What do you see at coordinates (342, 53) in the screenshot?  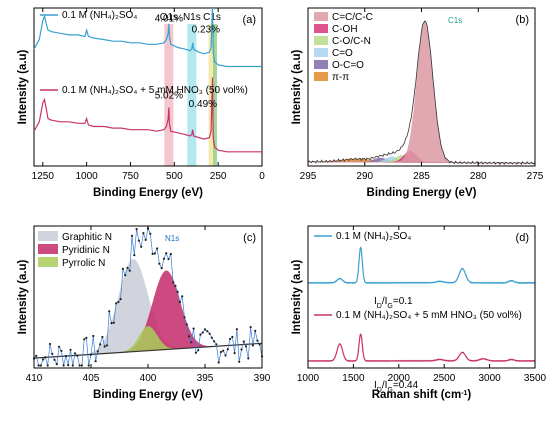 I see `legend-label: C=O` at bounding box center [342, 53].